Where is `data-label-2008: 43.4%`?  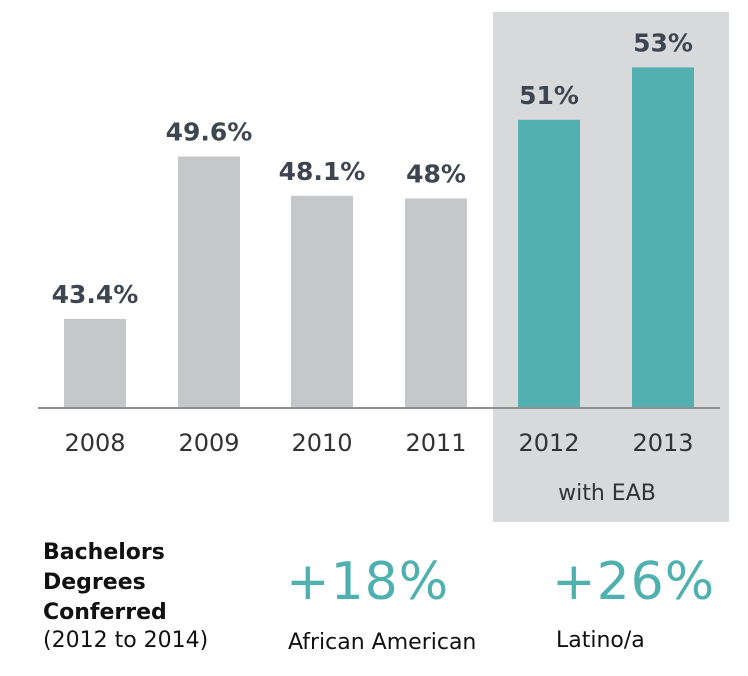
data-label-2008: 43.4% is located at coordinates (95, 294).